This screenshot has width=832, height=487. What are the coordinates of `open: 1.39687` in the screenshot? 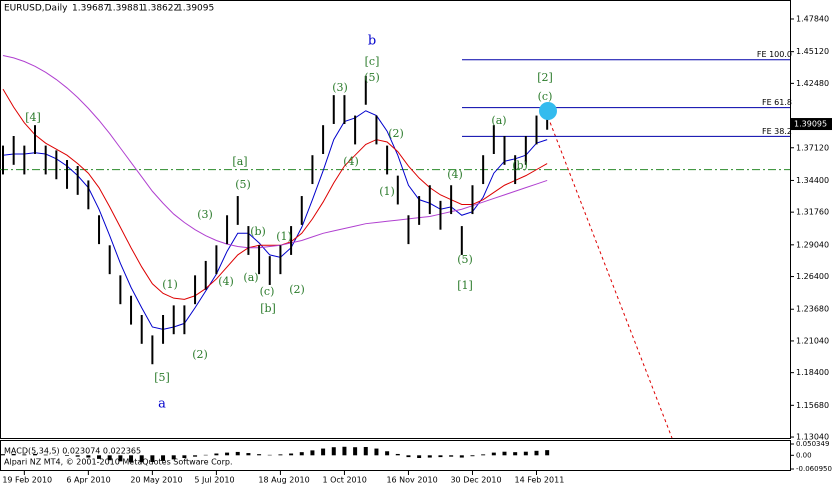 It's located at (90, 9).